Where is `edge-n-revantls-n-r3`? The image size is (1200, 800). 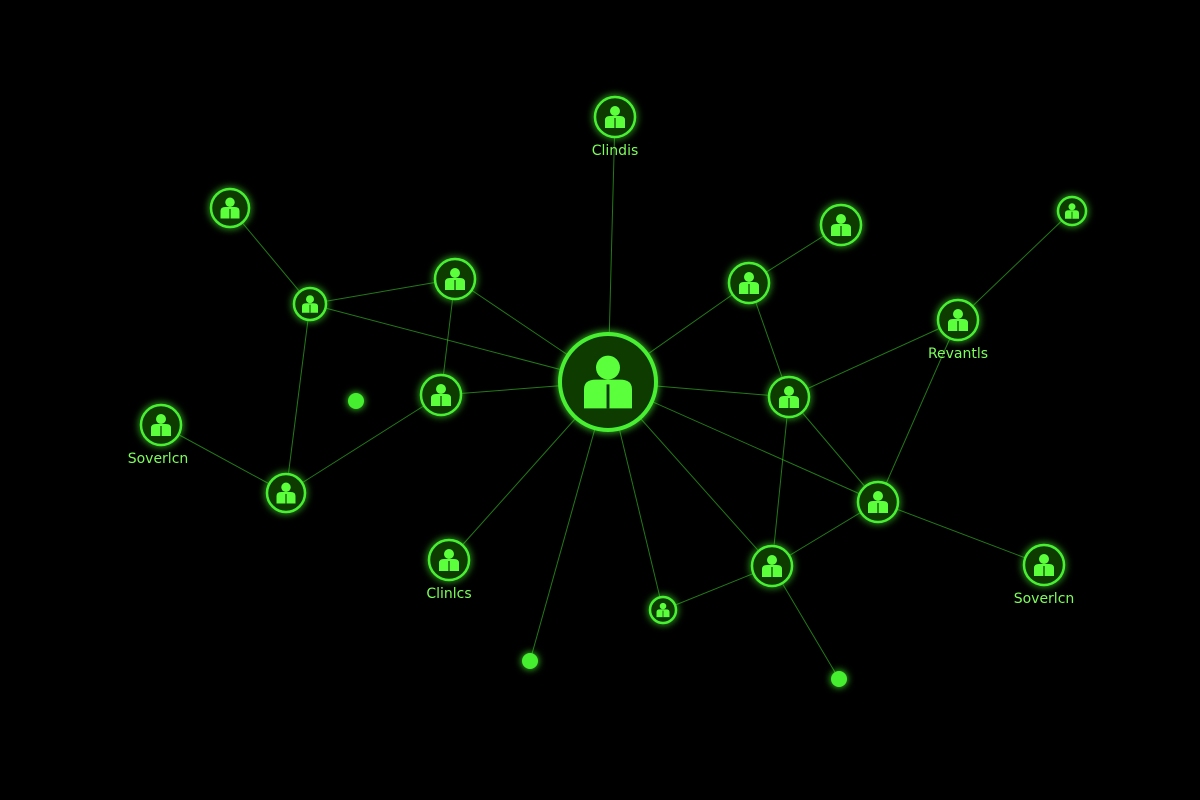
edge-n-revantls-n-r3 is located at coordinates (873, 358).